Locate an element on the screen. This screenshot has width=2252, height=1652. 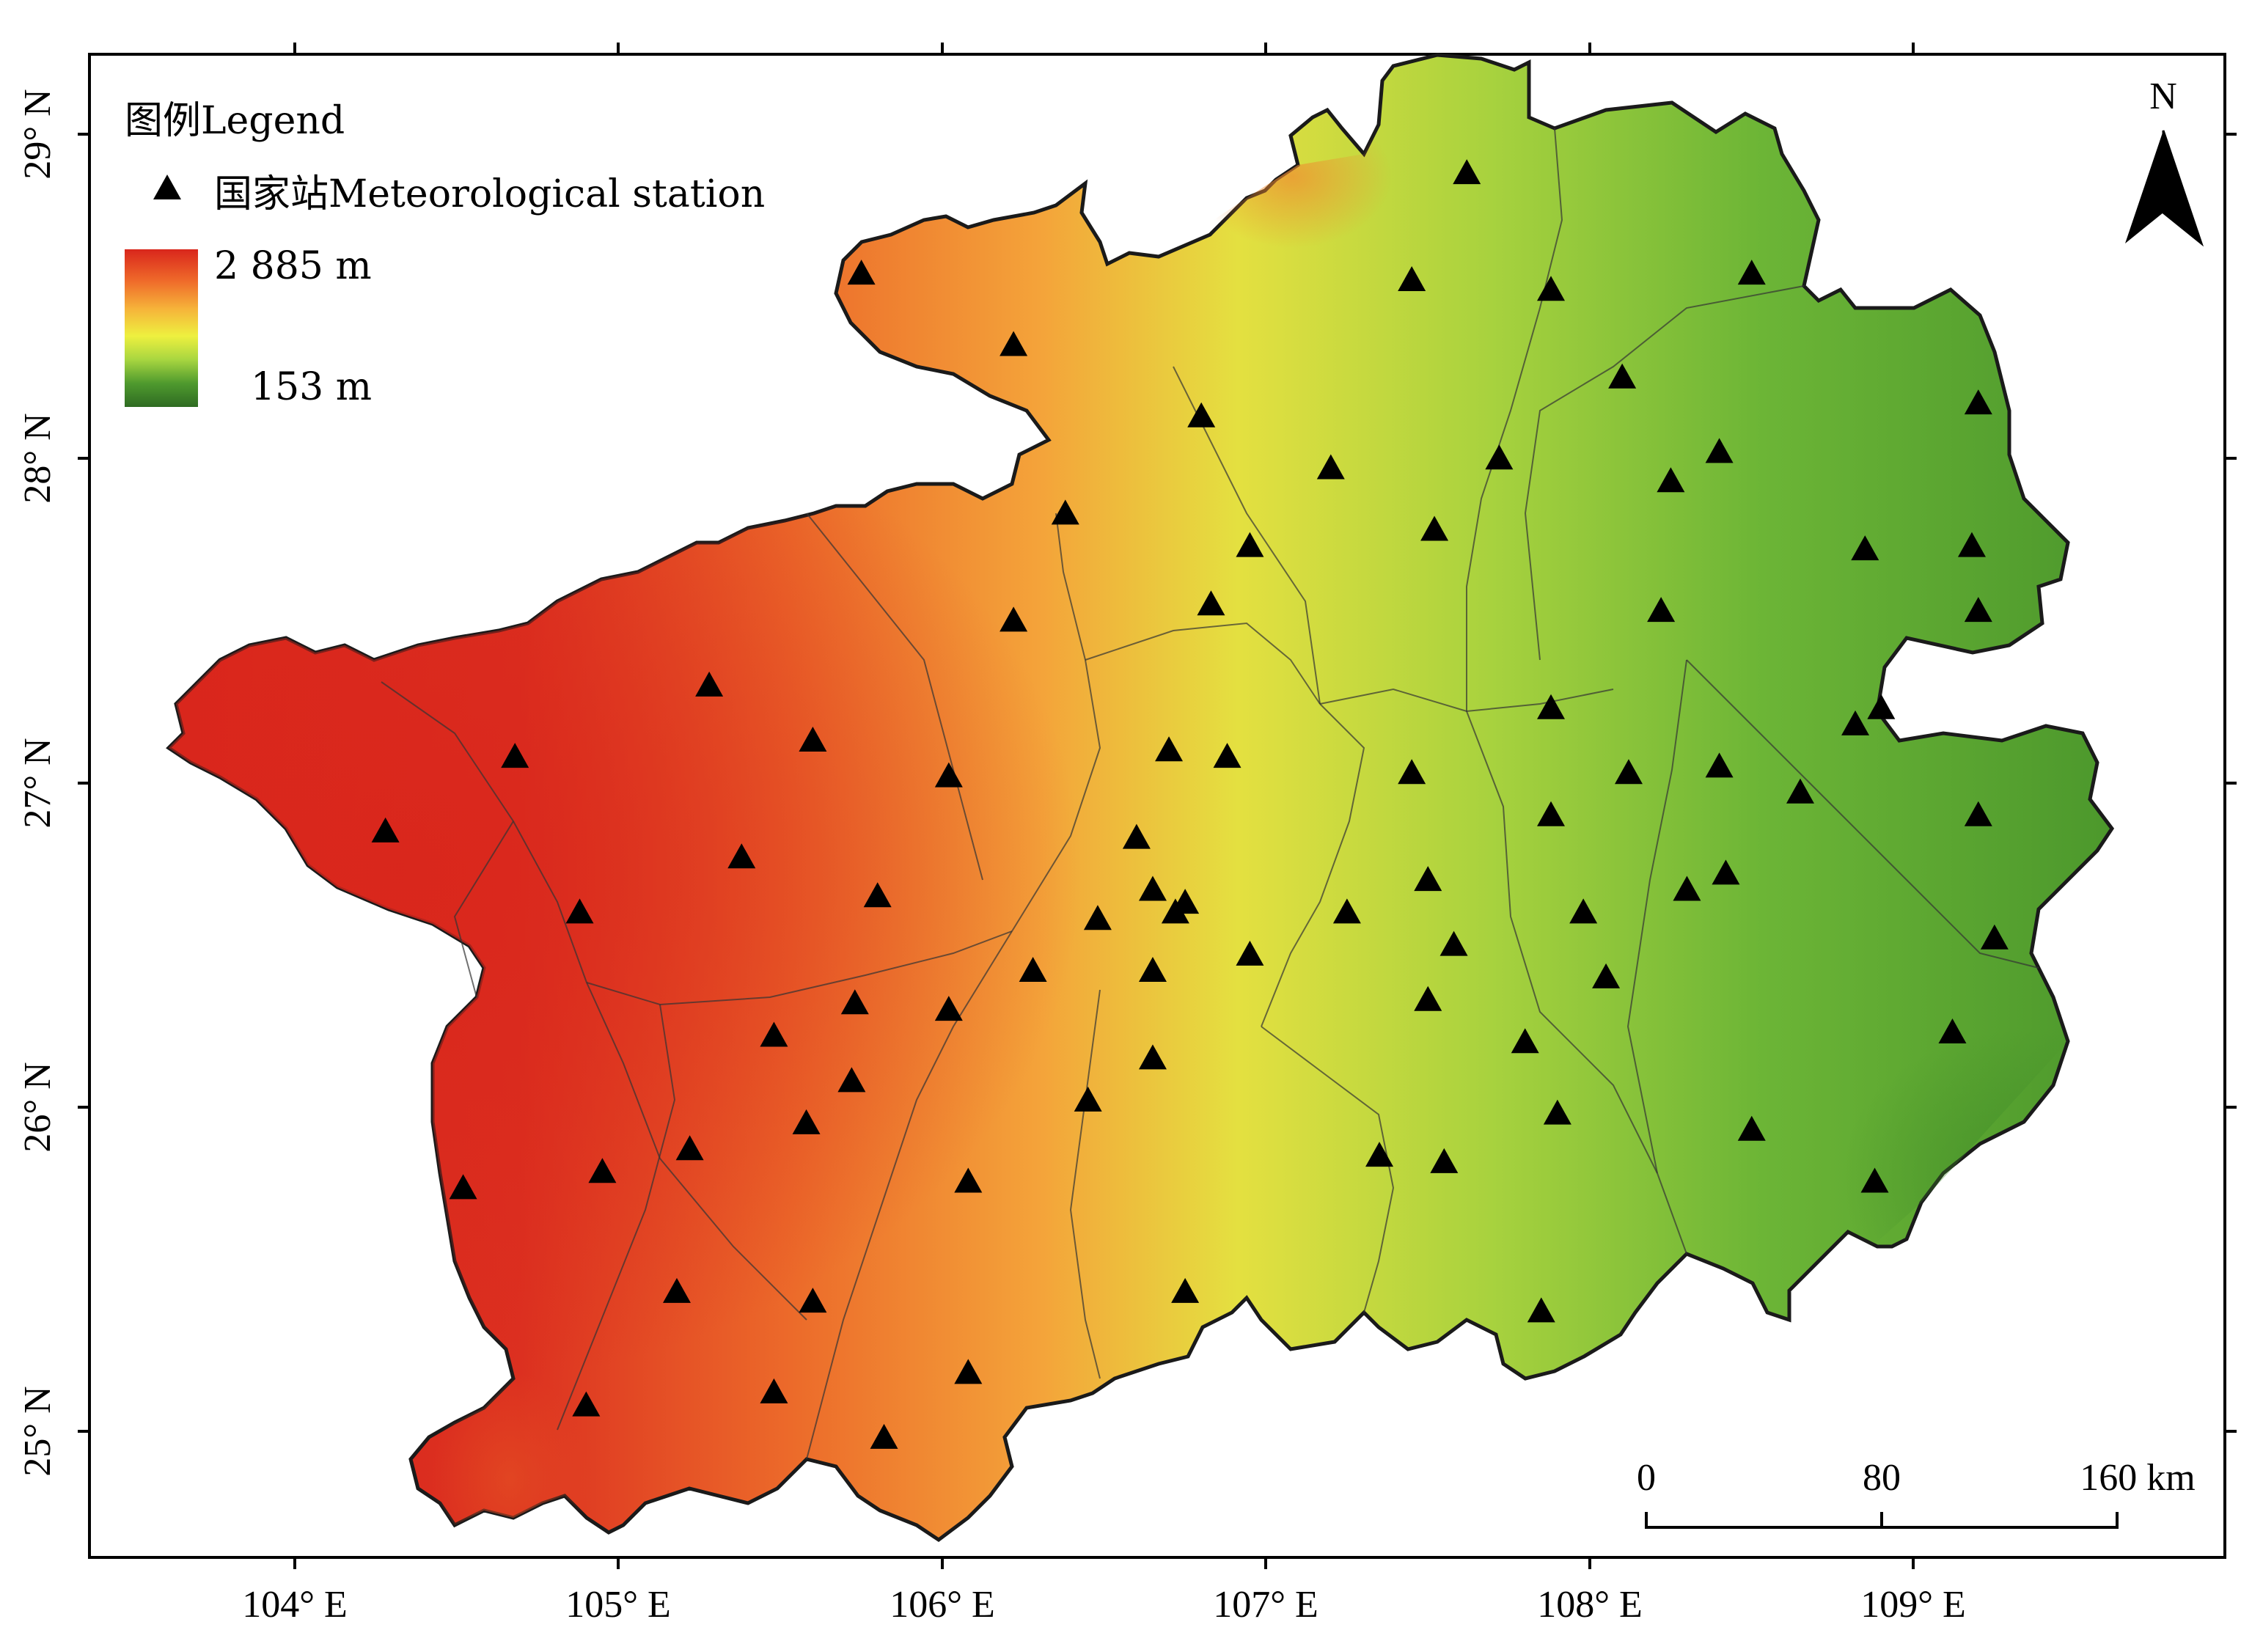
lat-label-26: 26° N is located at coordinates (38, 1107).